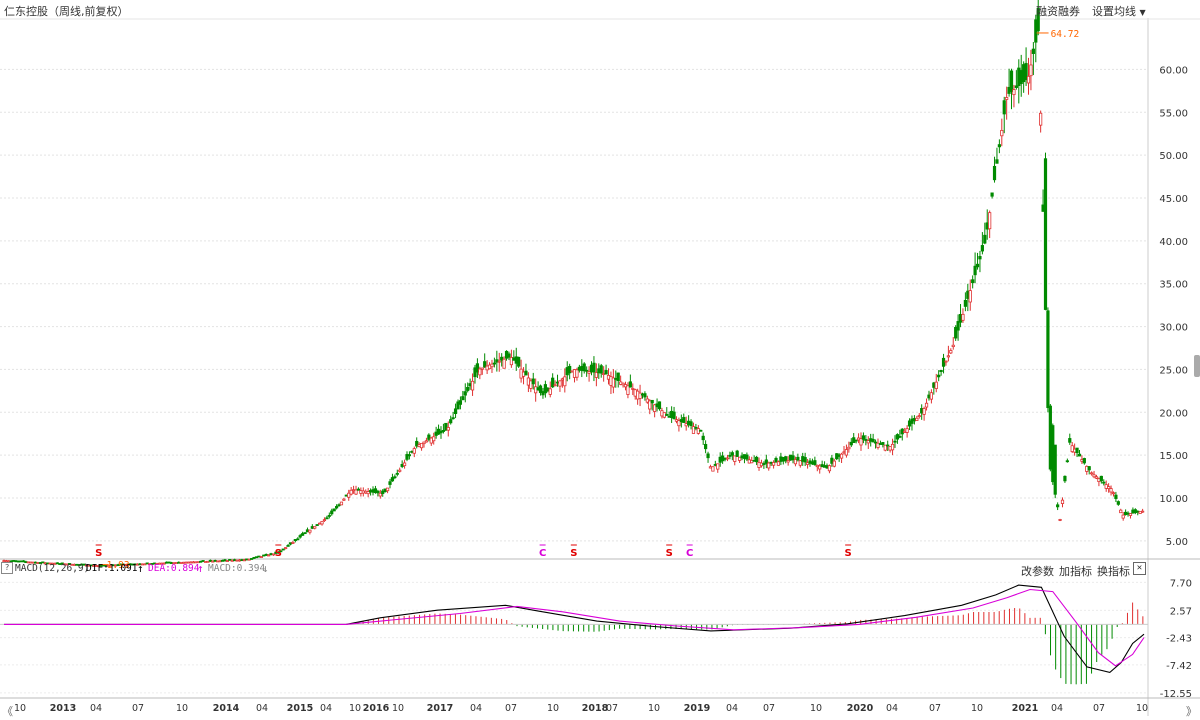 This screenshot has width=1200, height=720. I want to click on high-annotation: 64.72, so click(1065, 34).